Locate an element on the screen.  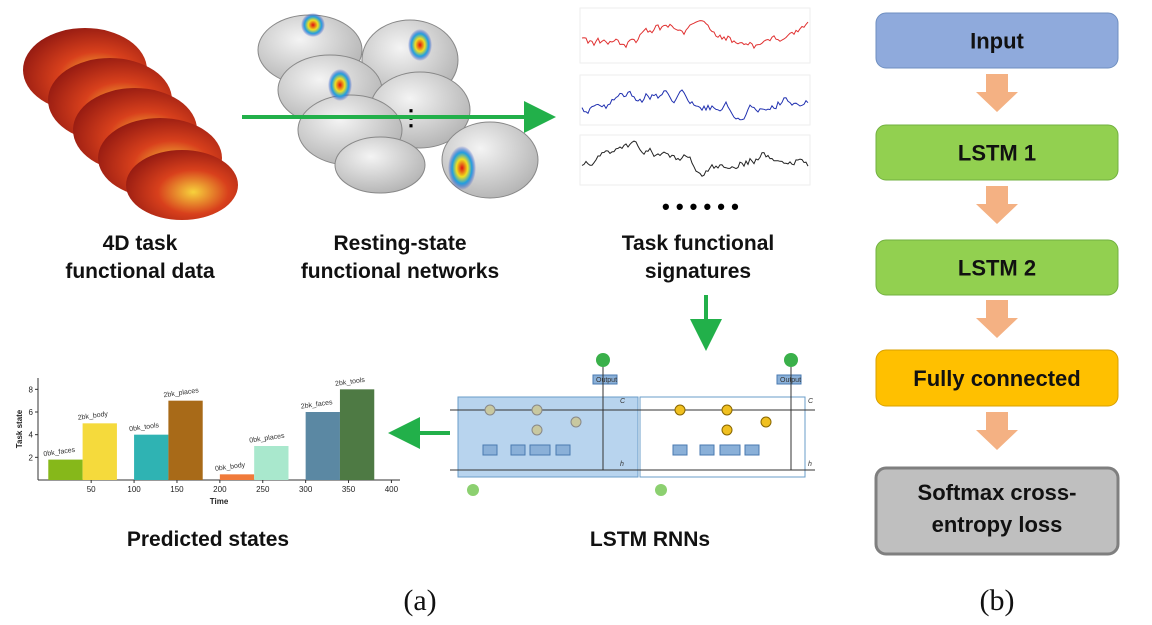
label: 4D task is located at coordinates (140, 243).